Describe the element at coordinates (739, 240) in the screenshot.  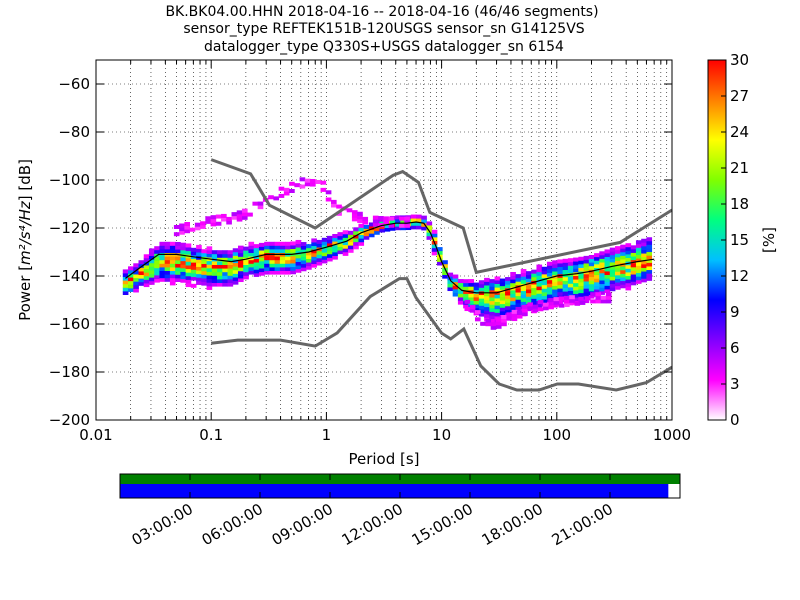
I see `colorbar-tick-label: 15` at that location.